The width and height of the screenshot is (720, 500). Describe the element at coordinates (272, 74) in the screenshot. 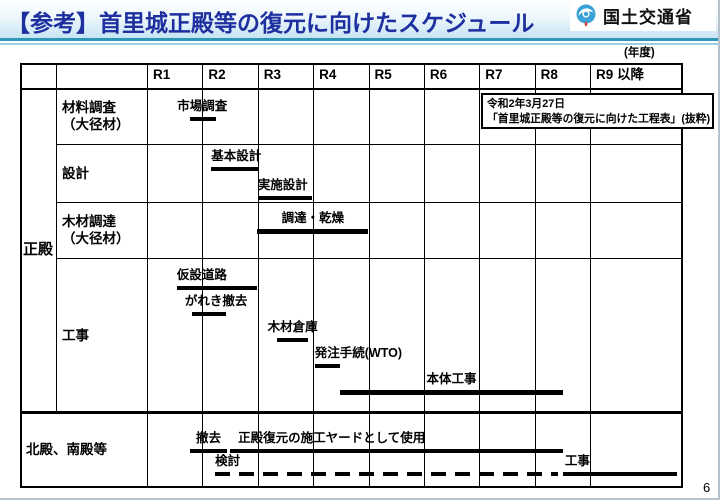

I see `column-header: R3` at that location.